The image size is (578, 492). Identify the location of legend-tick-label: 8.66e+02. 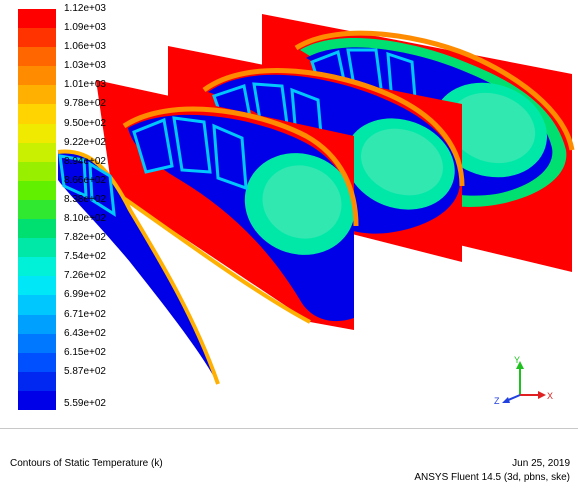
(85, 180).